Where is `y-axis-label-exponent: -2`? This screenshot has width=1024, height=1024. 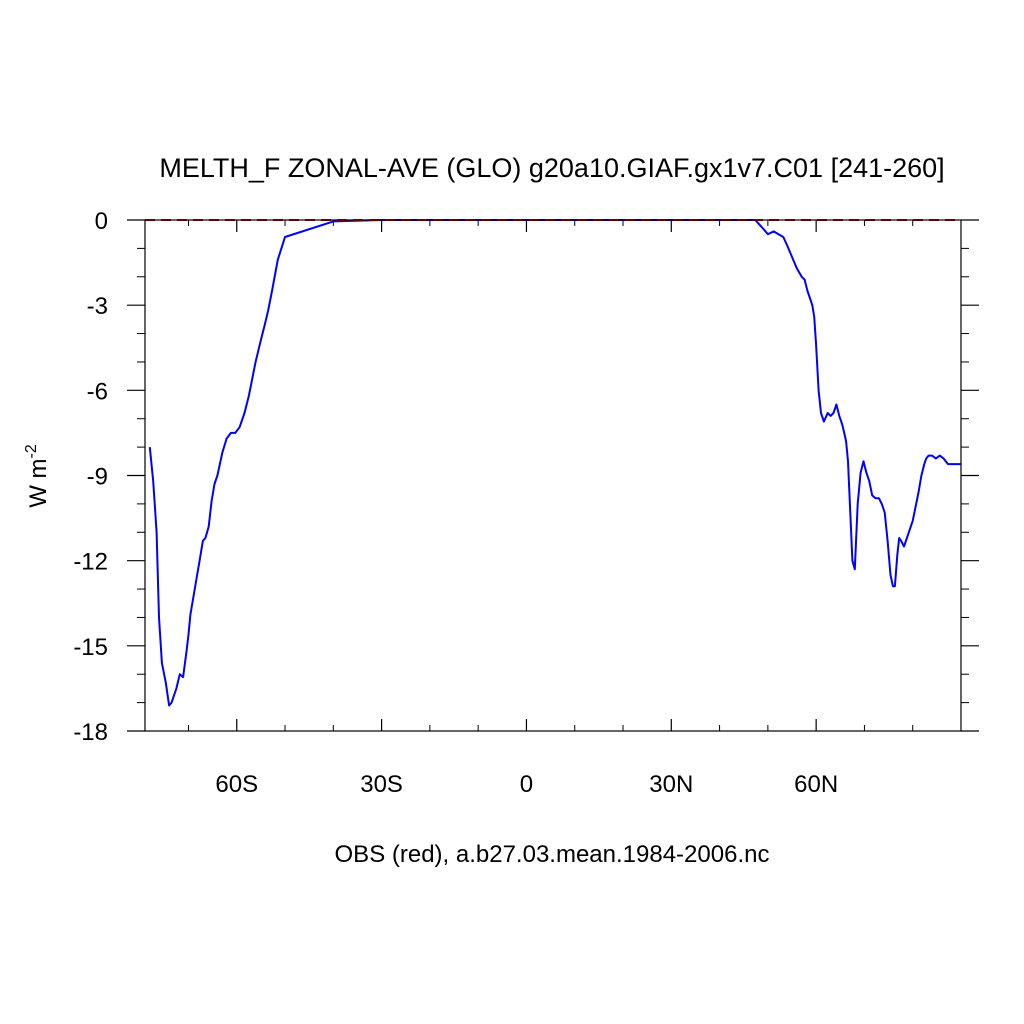
y-axis-label-exponent: -2 is located at coordinates (31, 451).